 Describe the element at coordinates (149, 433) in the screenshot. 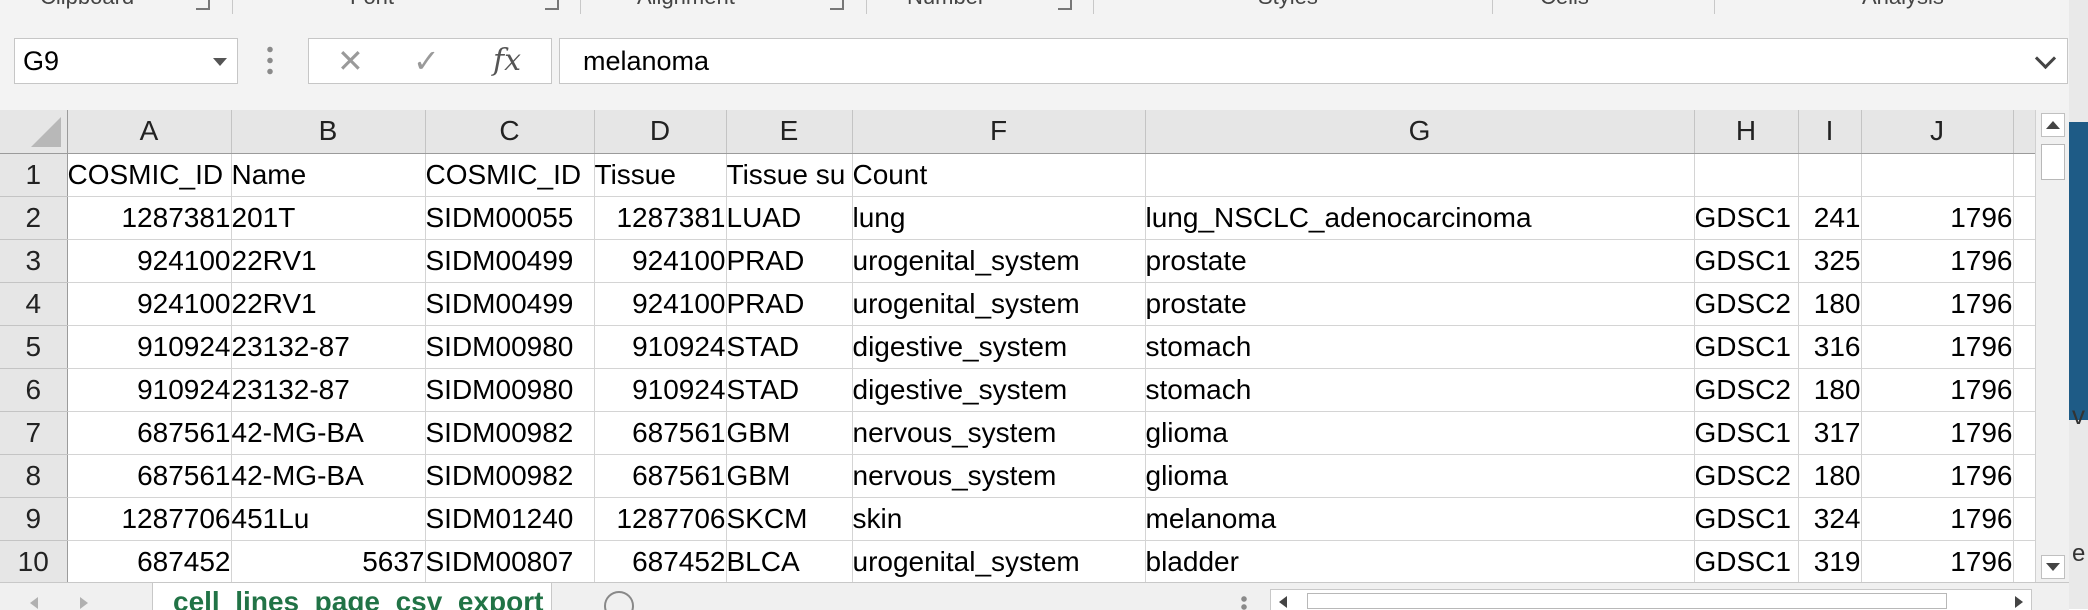

I see `cell-a7: 687561` at that location.